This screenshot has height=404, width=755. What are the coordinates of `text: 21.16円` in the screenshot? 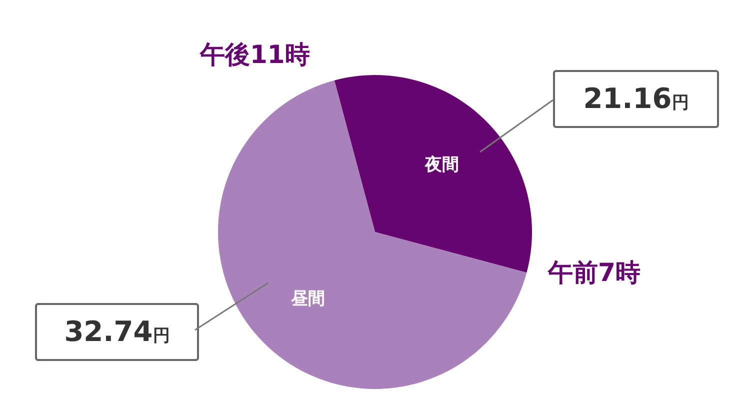 It's located at (636, 99).